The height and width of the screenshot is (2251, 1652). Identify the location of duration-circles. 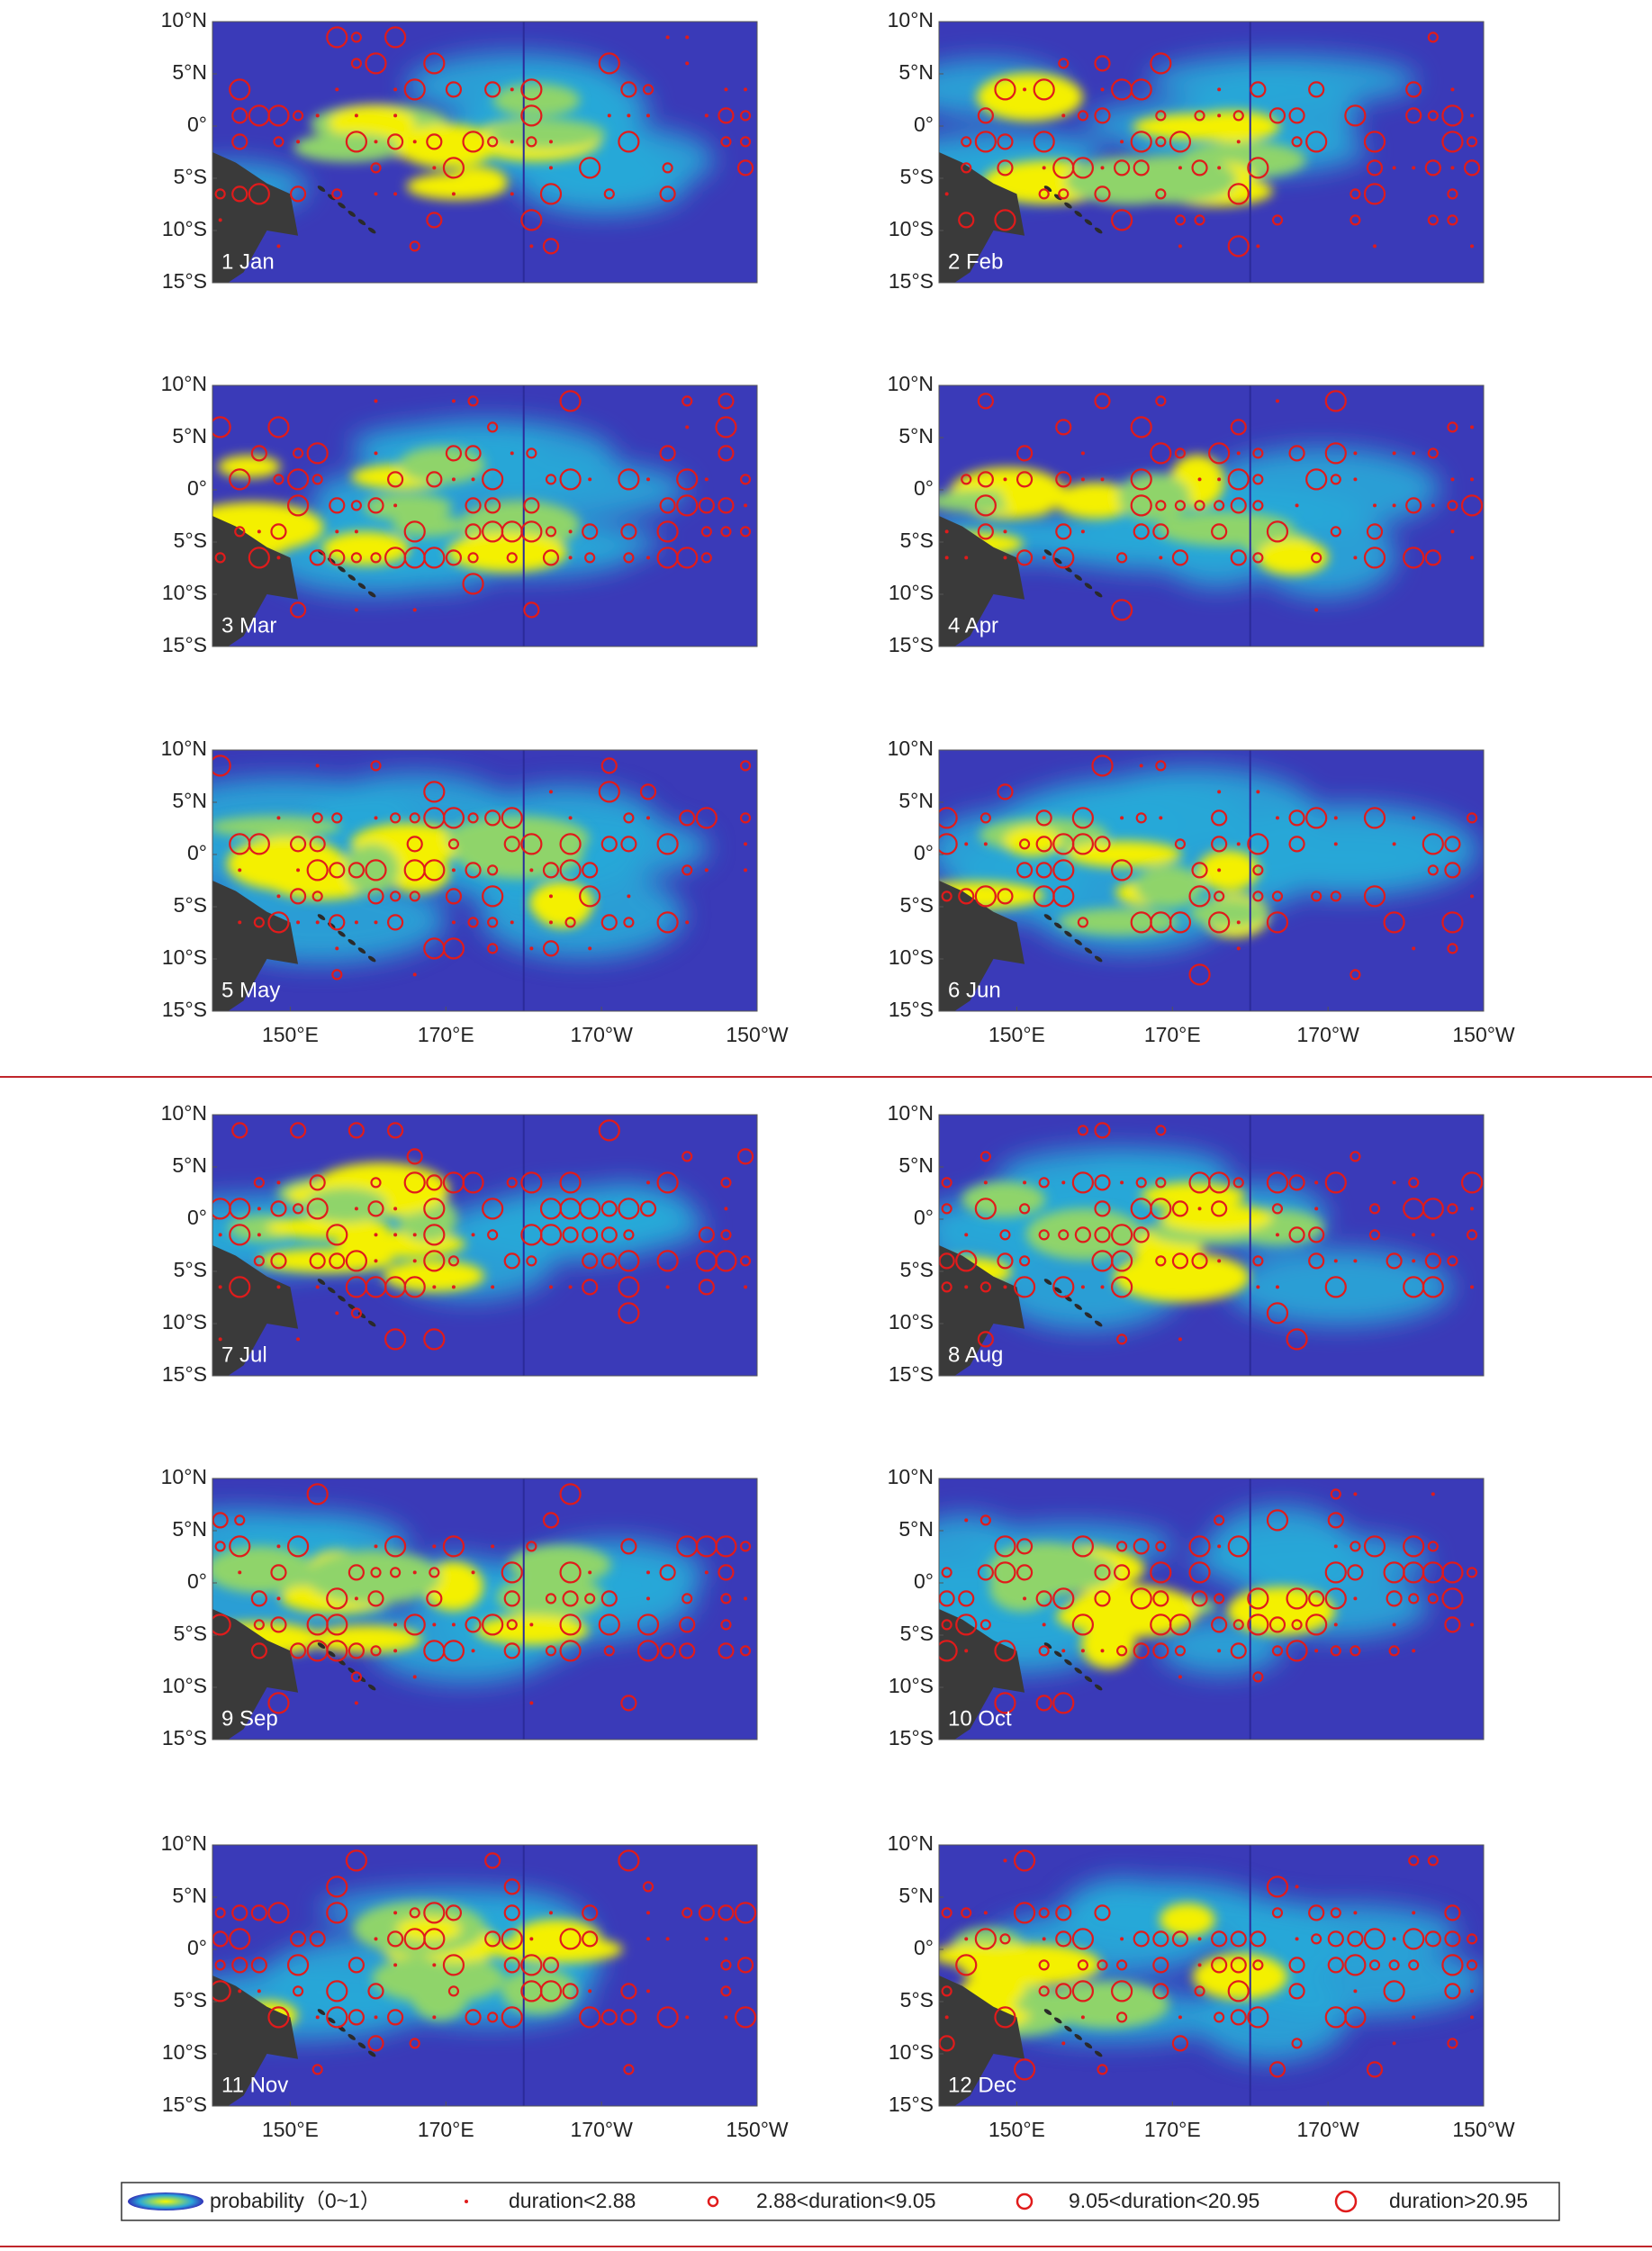
(1208, 1601).